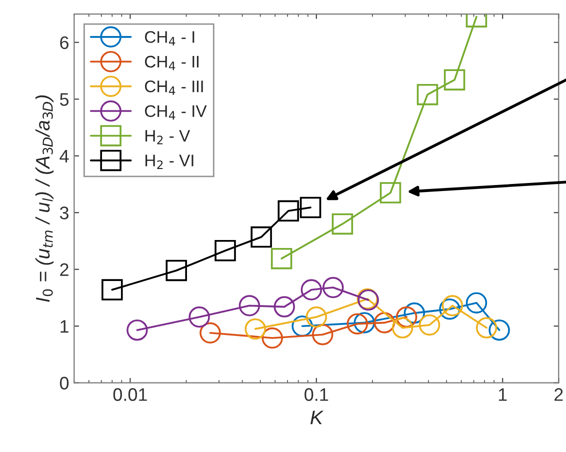 This screenshot has height=452, width=566. I want to click on y-tick-label: 2, so click(64, 269).